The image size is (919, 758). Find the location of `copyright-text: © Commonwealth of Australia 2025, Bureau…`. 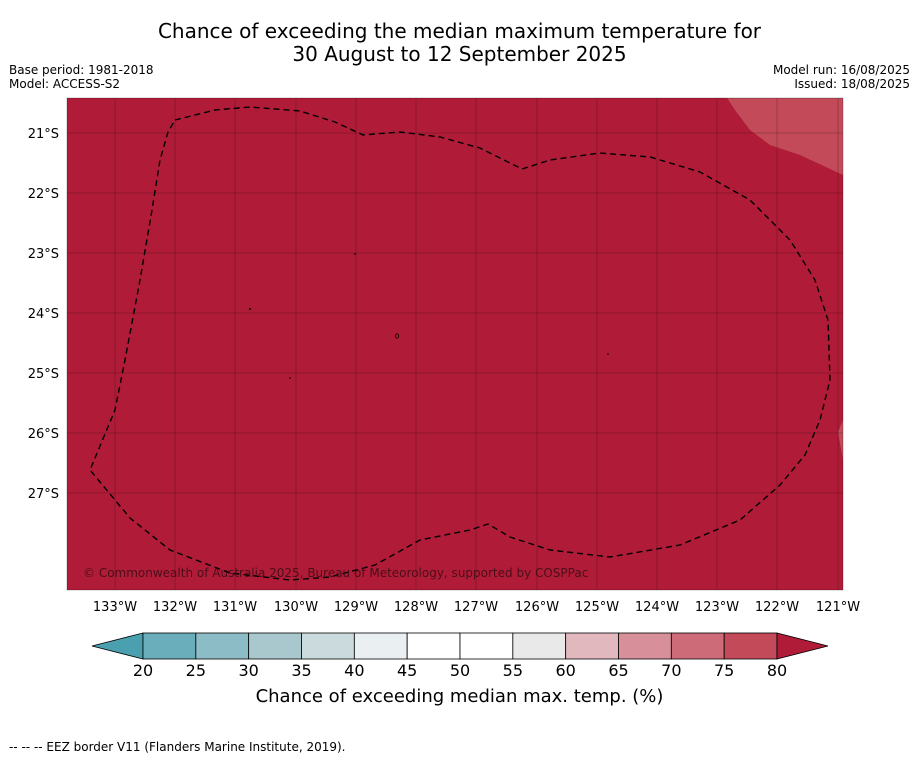

copyright-text: © Commonwealth of Australia 2025, Bureau… is located at coordinates (335, 573).